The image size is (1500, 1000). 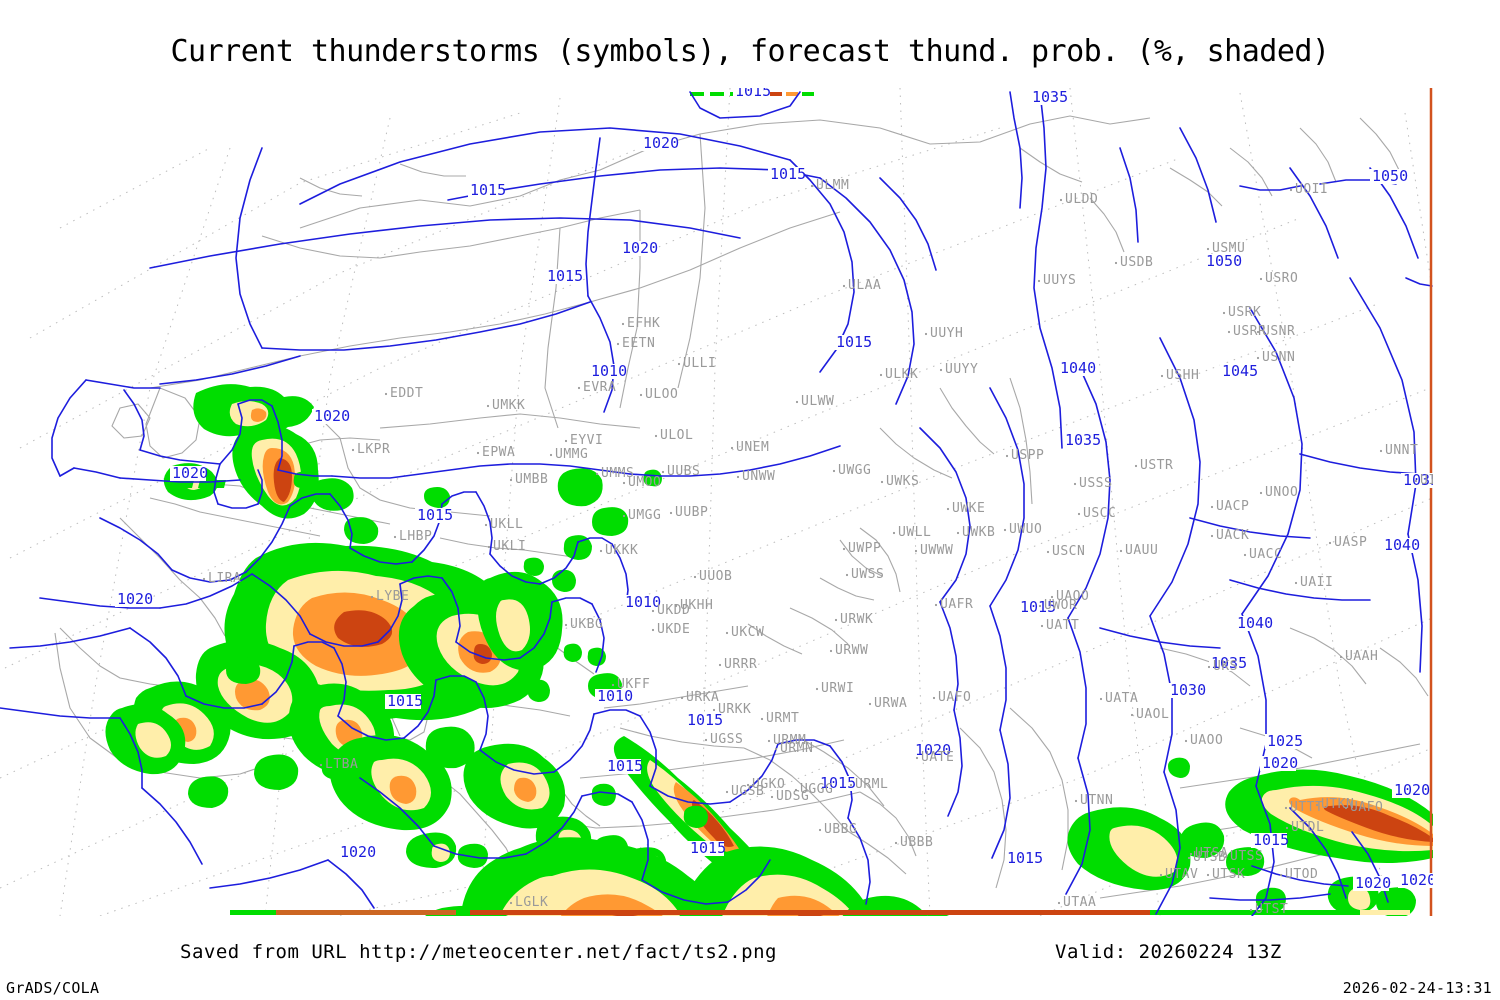 I want to click on station-label: UWWW, so click(x=936, y=550).